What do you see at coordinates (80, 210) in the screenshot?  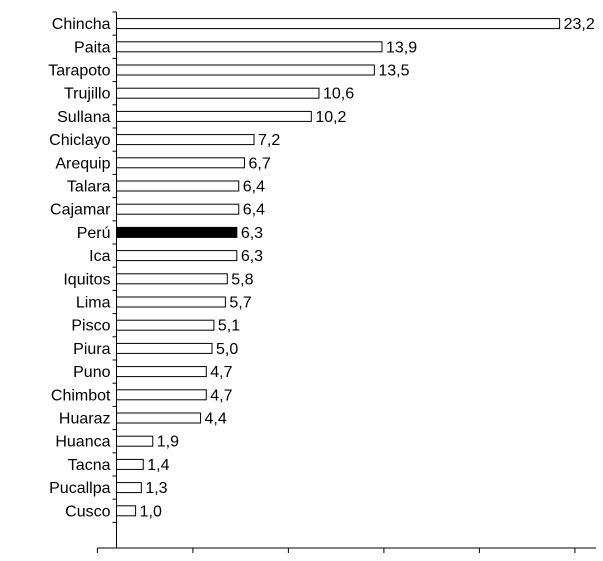 I see `category-label: Cajamar` at bounding box center [80, 210].